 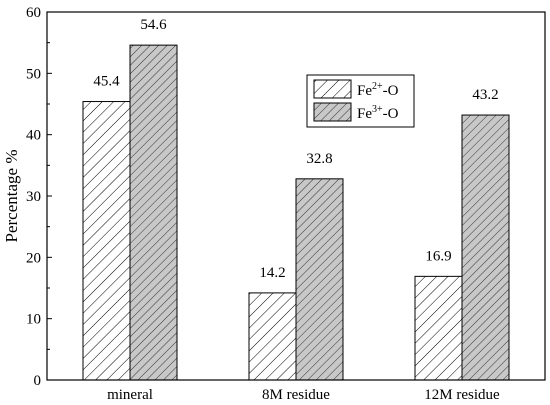 I want to click on y-axis-title: Percentage %, so click(x=11, y=196).